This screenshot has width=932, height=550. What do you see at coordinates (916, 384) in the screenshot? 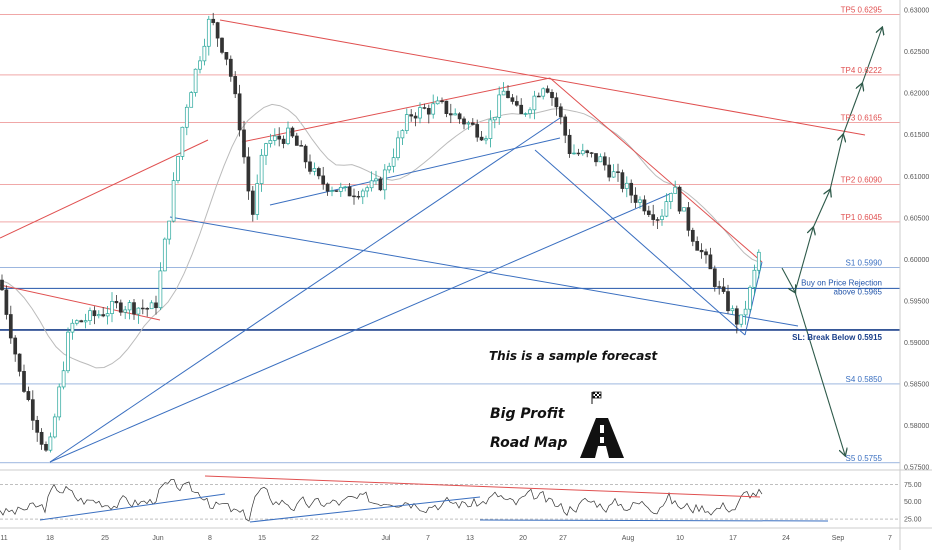
I see `price-tick-9: 0.58500` at bounding box center [916, 384].